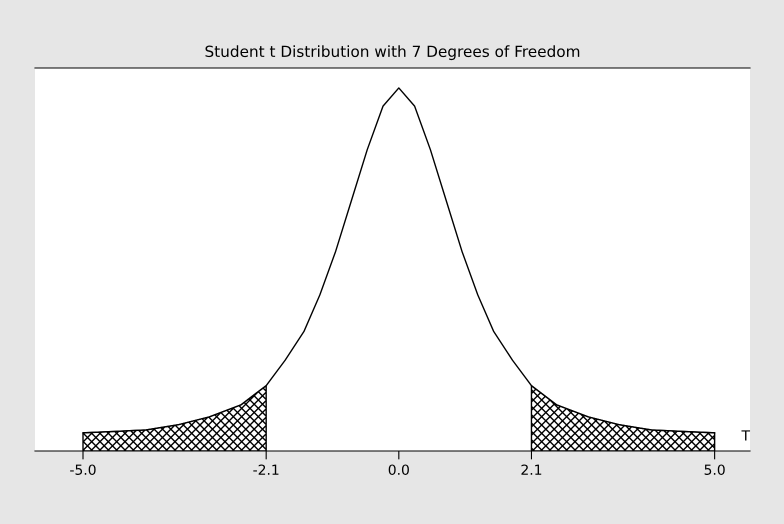 This screenshot has height=524, width=784. What do you see at coordinates (714, 469) in the screenshot?
I see `x-tick-label: 5.0` at bounding box center [714, 469].